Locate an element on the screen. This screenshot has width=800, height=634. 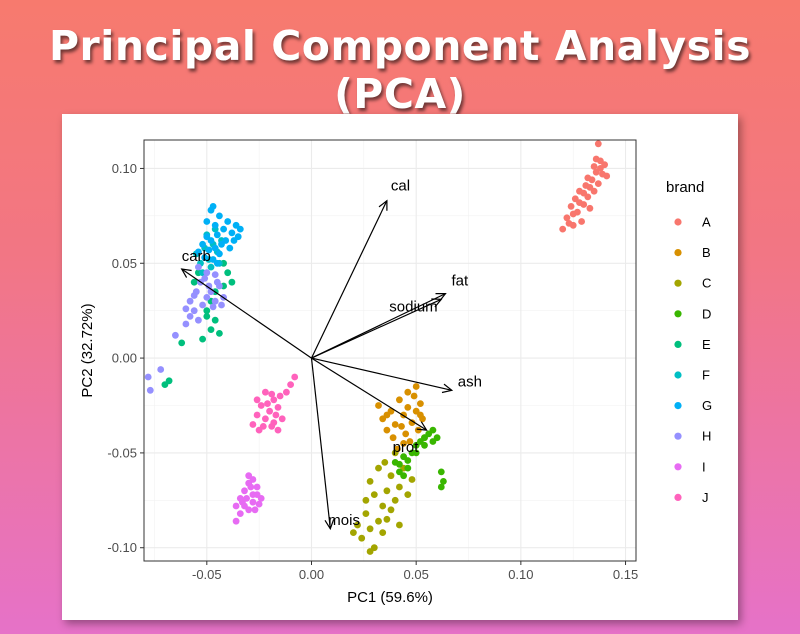
loading-arrow-sodium is located at coordinates (376, 328).